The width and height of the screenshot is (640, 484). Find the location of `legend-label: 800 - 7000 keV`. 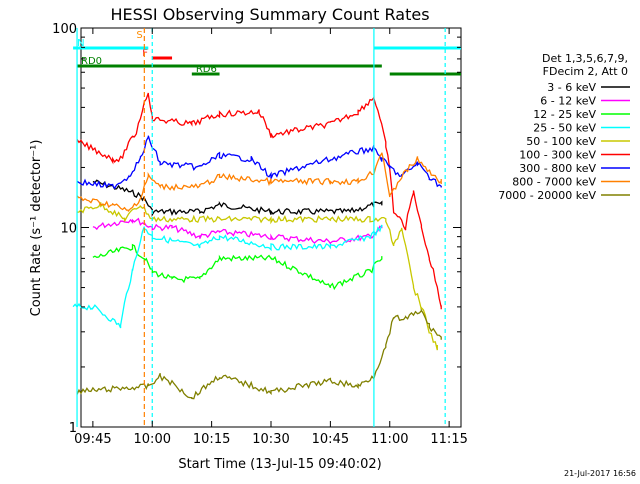

legend-label: 800 - 7000 keV is located at coordinates (554, 182).